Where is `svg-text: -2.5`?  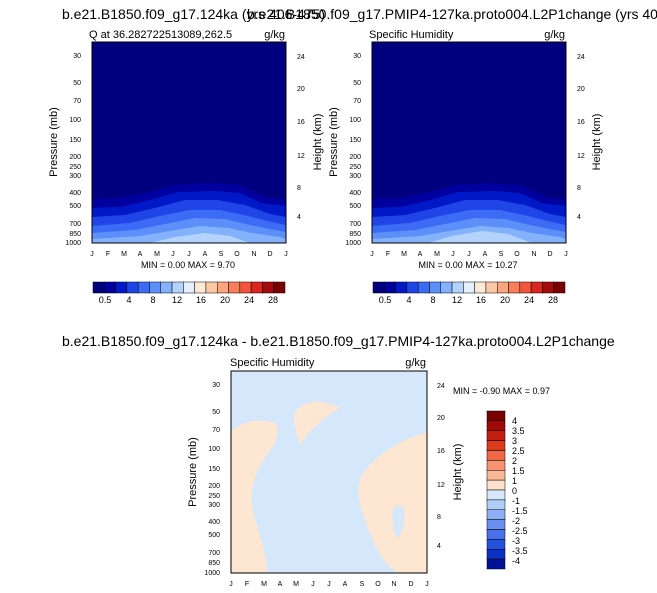
svg-text: -2.5 is located at coordinates (520, 531).